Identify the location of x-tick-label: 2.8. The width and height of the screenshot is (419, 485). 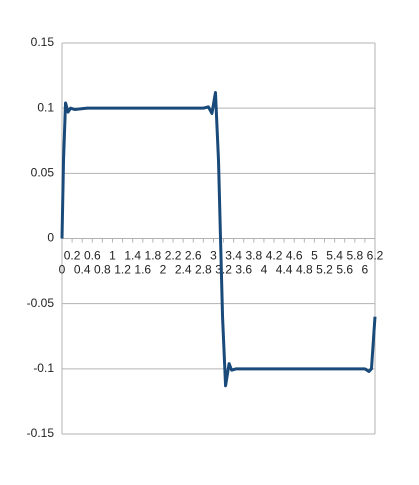
(203, 270).